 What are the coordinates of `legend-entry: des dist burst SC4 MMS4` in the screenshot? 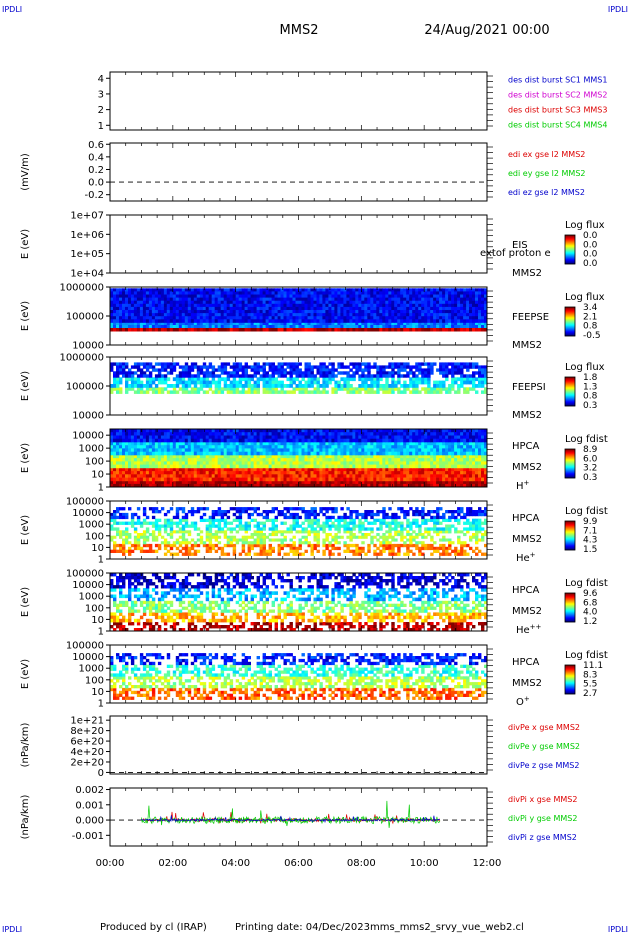 It's located at (557, 125).